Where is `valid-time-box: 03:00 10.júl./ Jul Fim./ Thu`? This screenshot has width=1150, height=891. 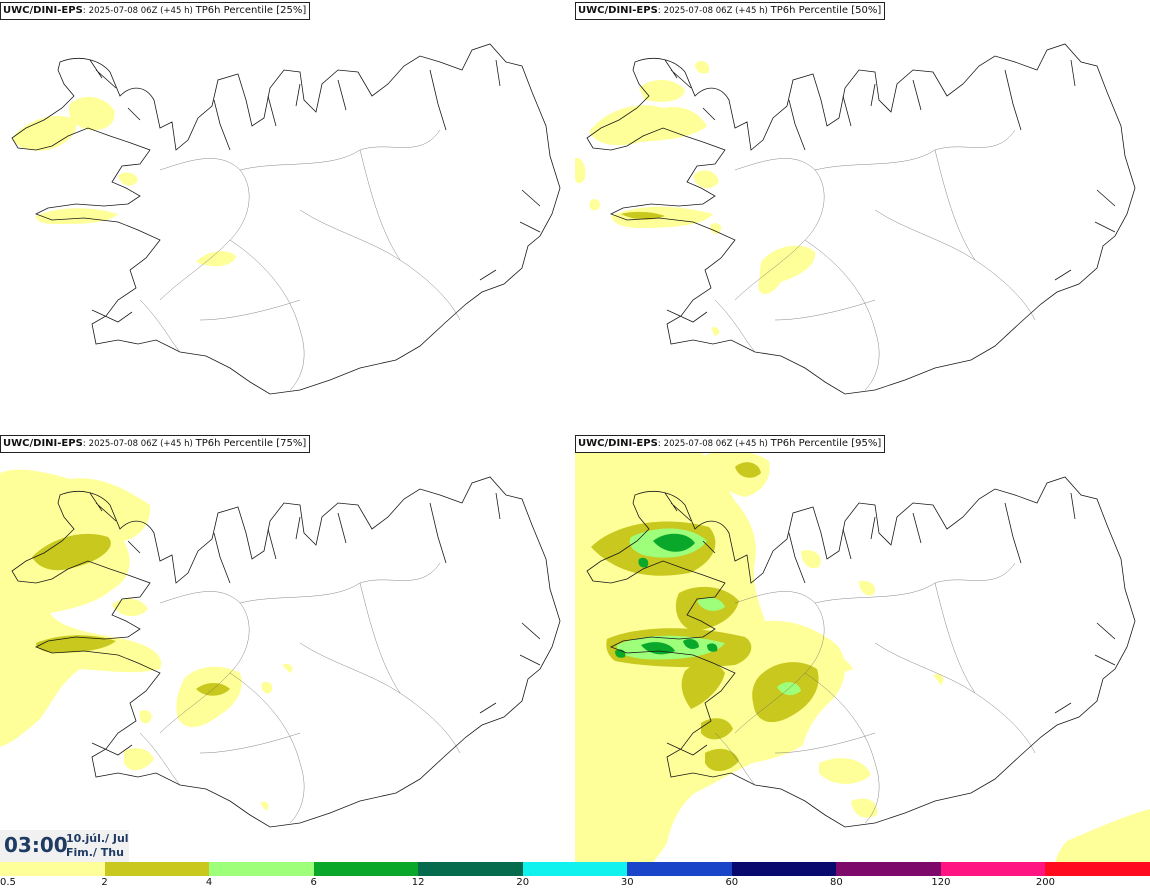
valid-time-box: 03:00 10.júl./ Jul Fim./ Thu is located at coordinates (64, 846).